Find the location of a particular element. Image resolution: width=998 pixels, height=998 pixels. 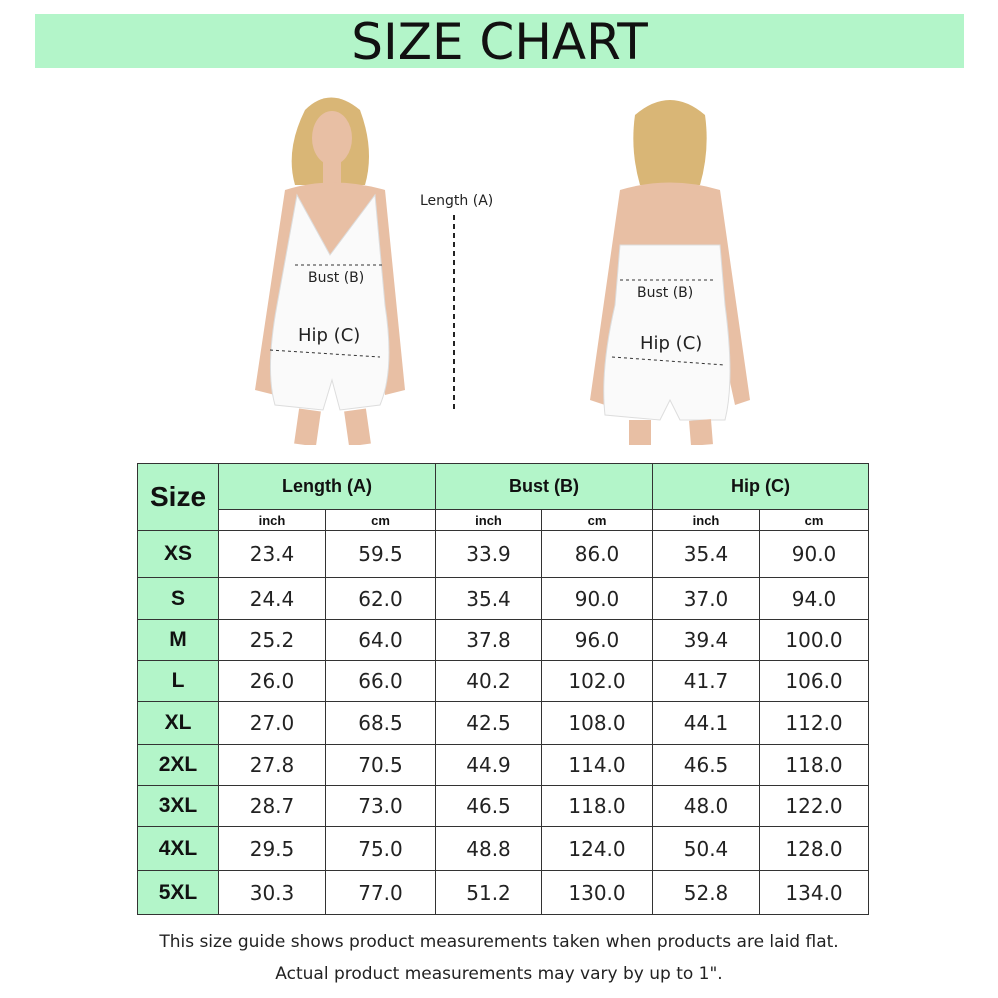

measurement-cell: 86.0 is located at coordinates (597, 554).